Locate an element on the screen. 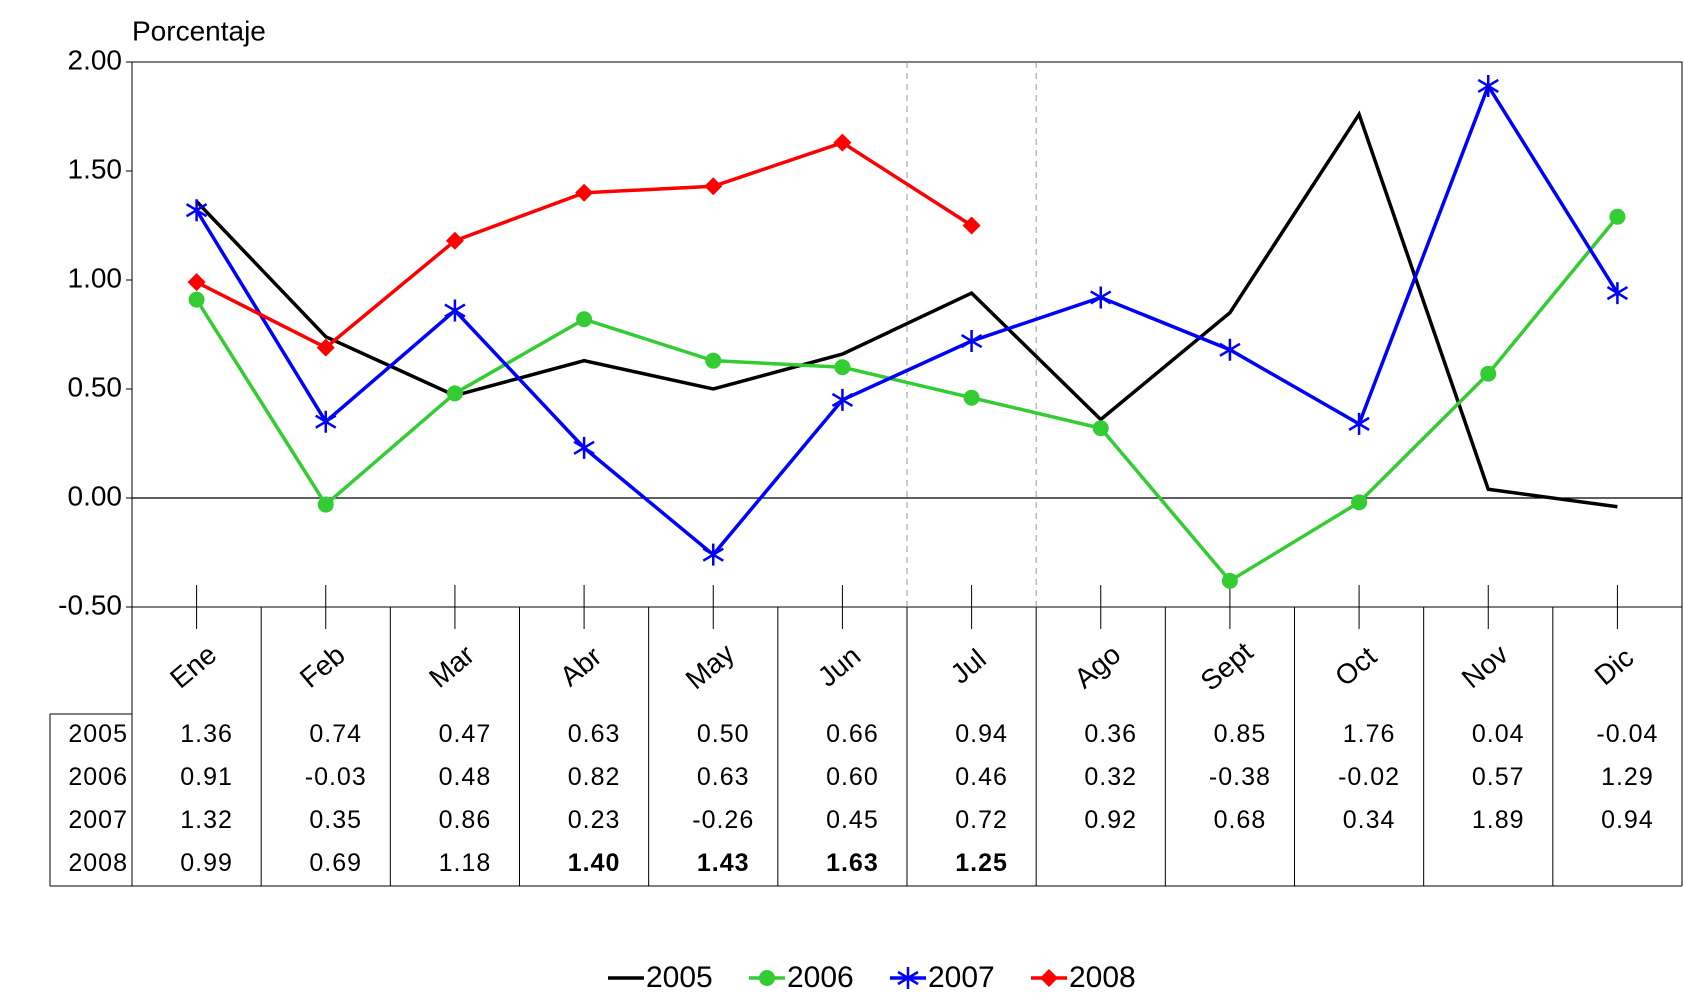  table-cell: 0.72 is located at coordinates (981, 820).